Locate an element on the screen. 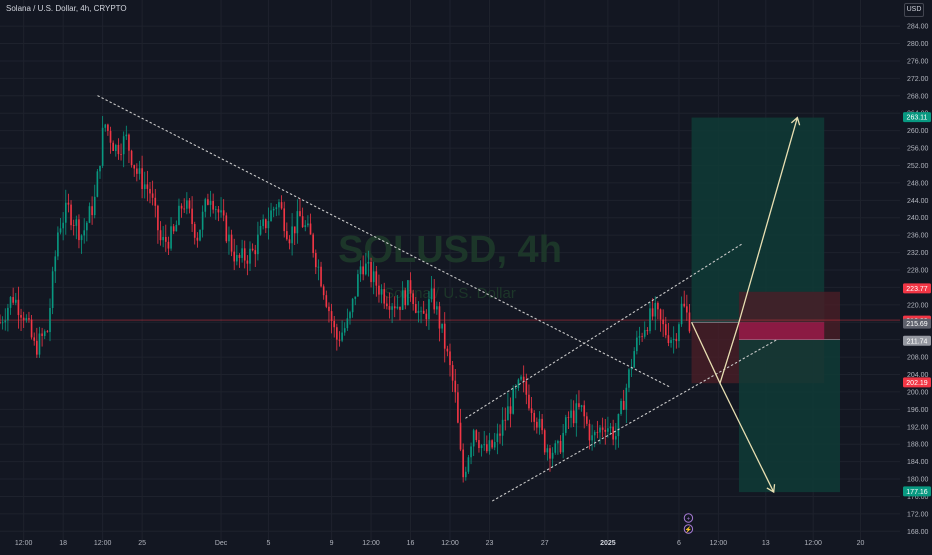 This screenshot has height=555, width=932. price-label: 223.77 is located at coordinates (917, 289).